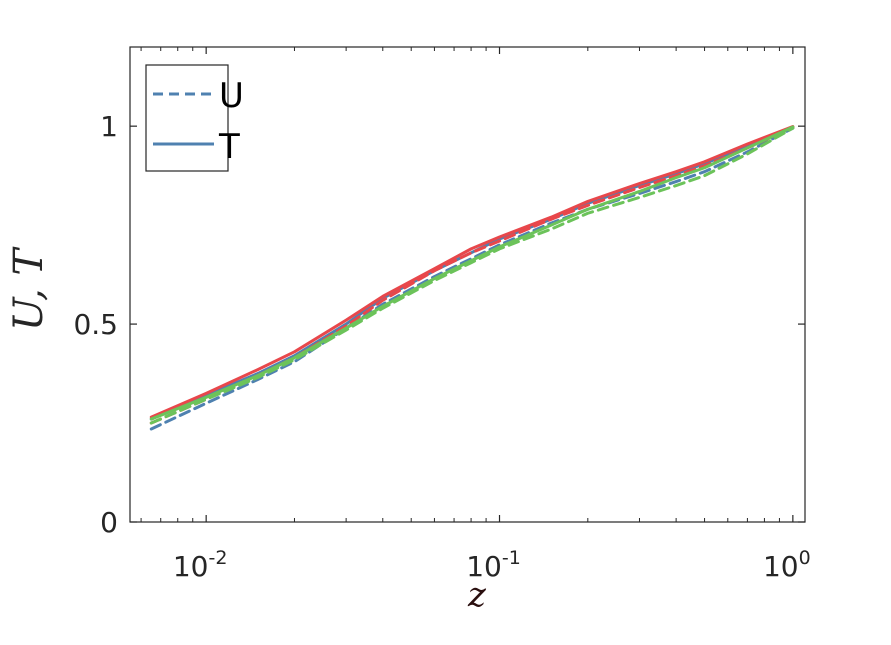 This screenshot has height=645, width=891. I want to click on y-tick-label: 1, so click(109, 126).